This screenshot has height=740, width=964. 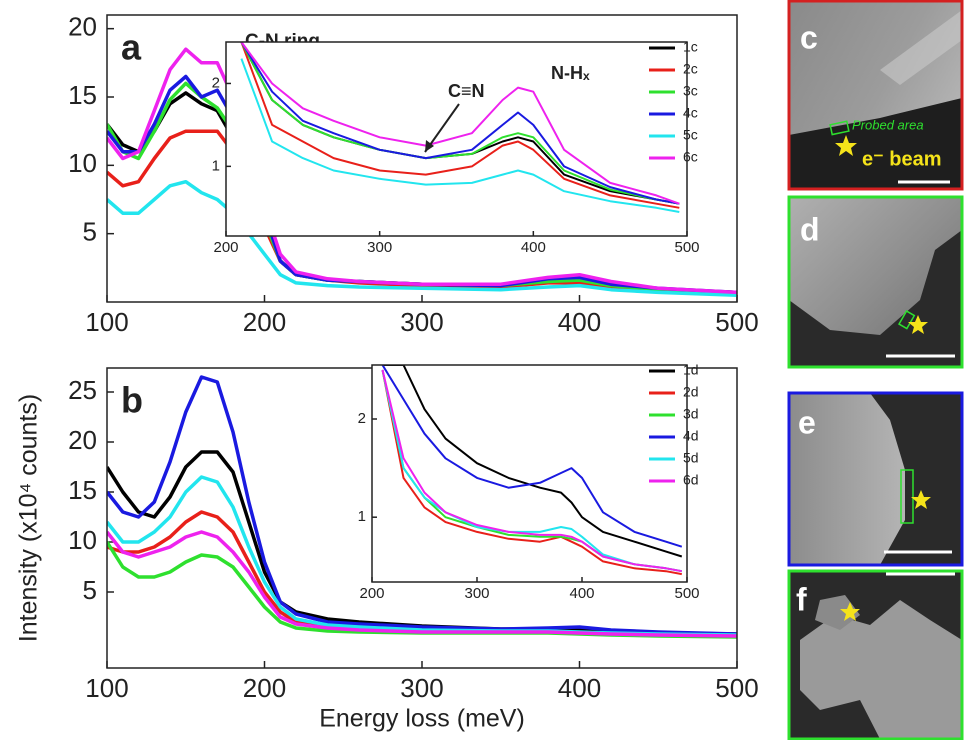 I want to click on image-panel-f: f, so click(x=875, y=654).